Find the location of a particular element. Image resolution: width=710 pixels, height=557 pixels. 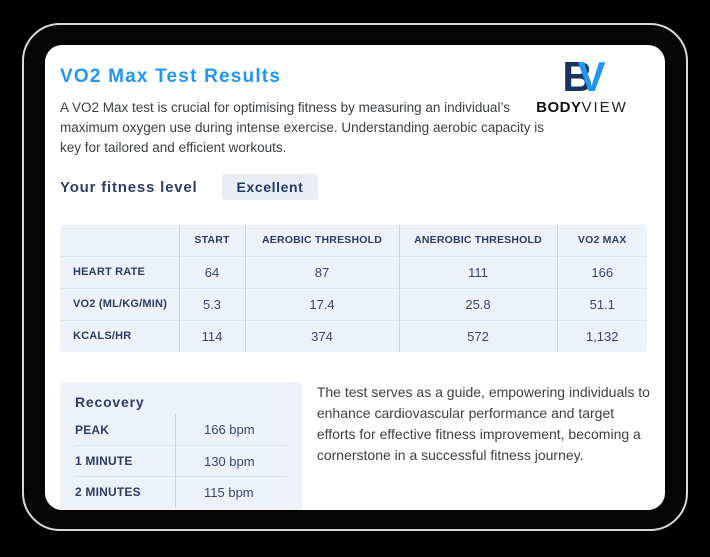

table-cell: 111 is located at coordinates (477, 271).